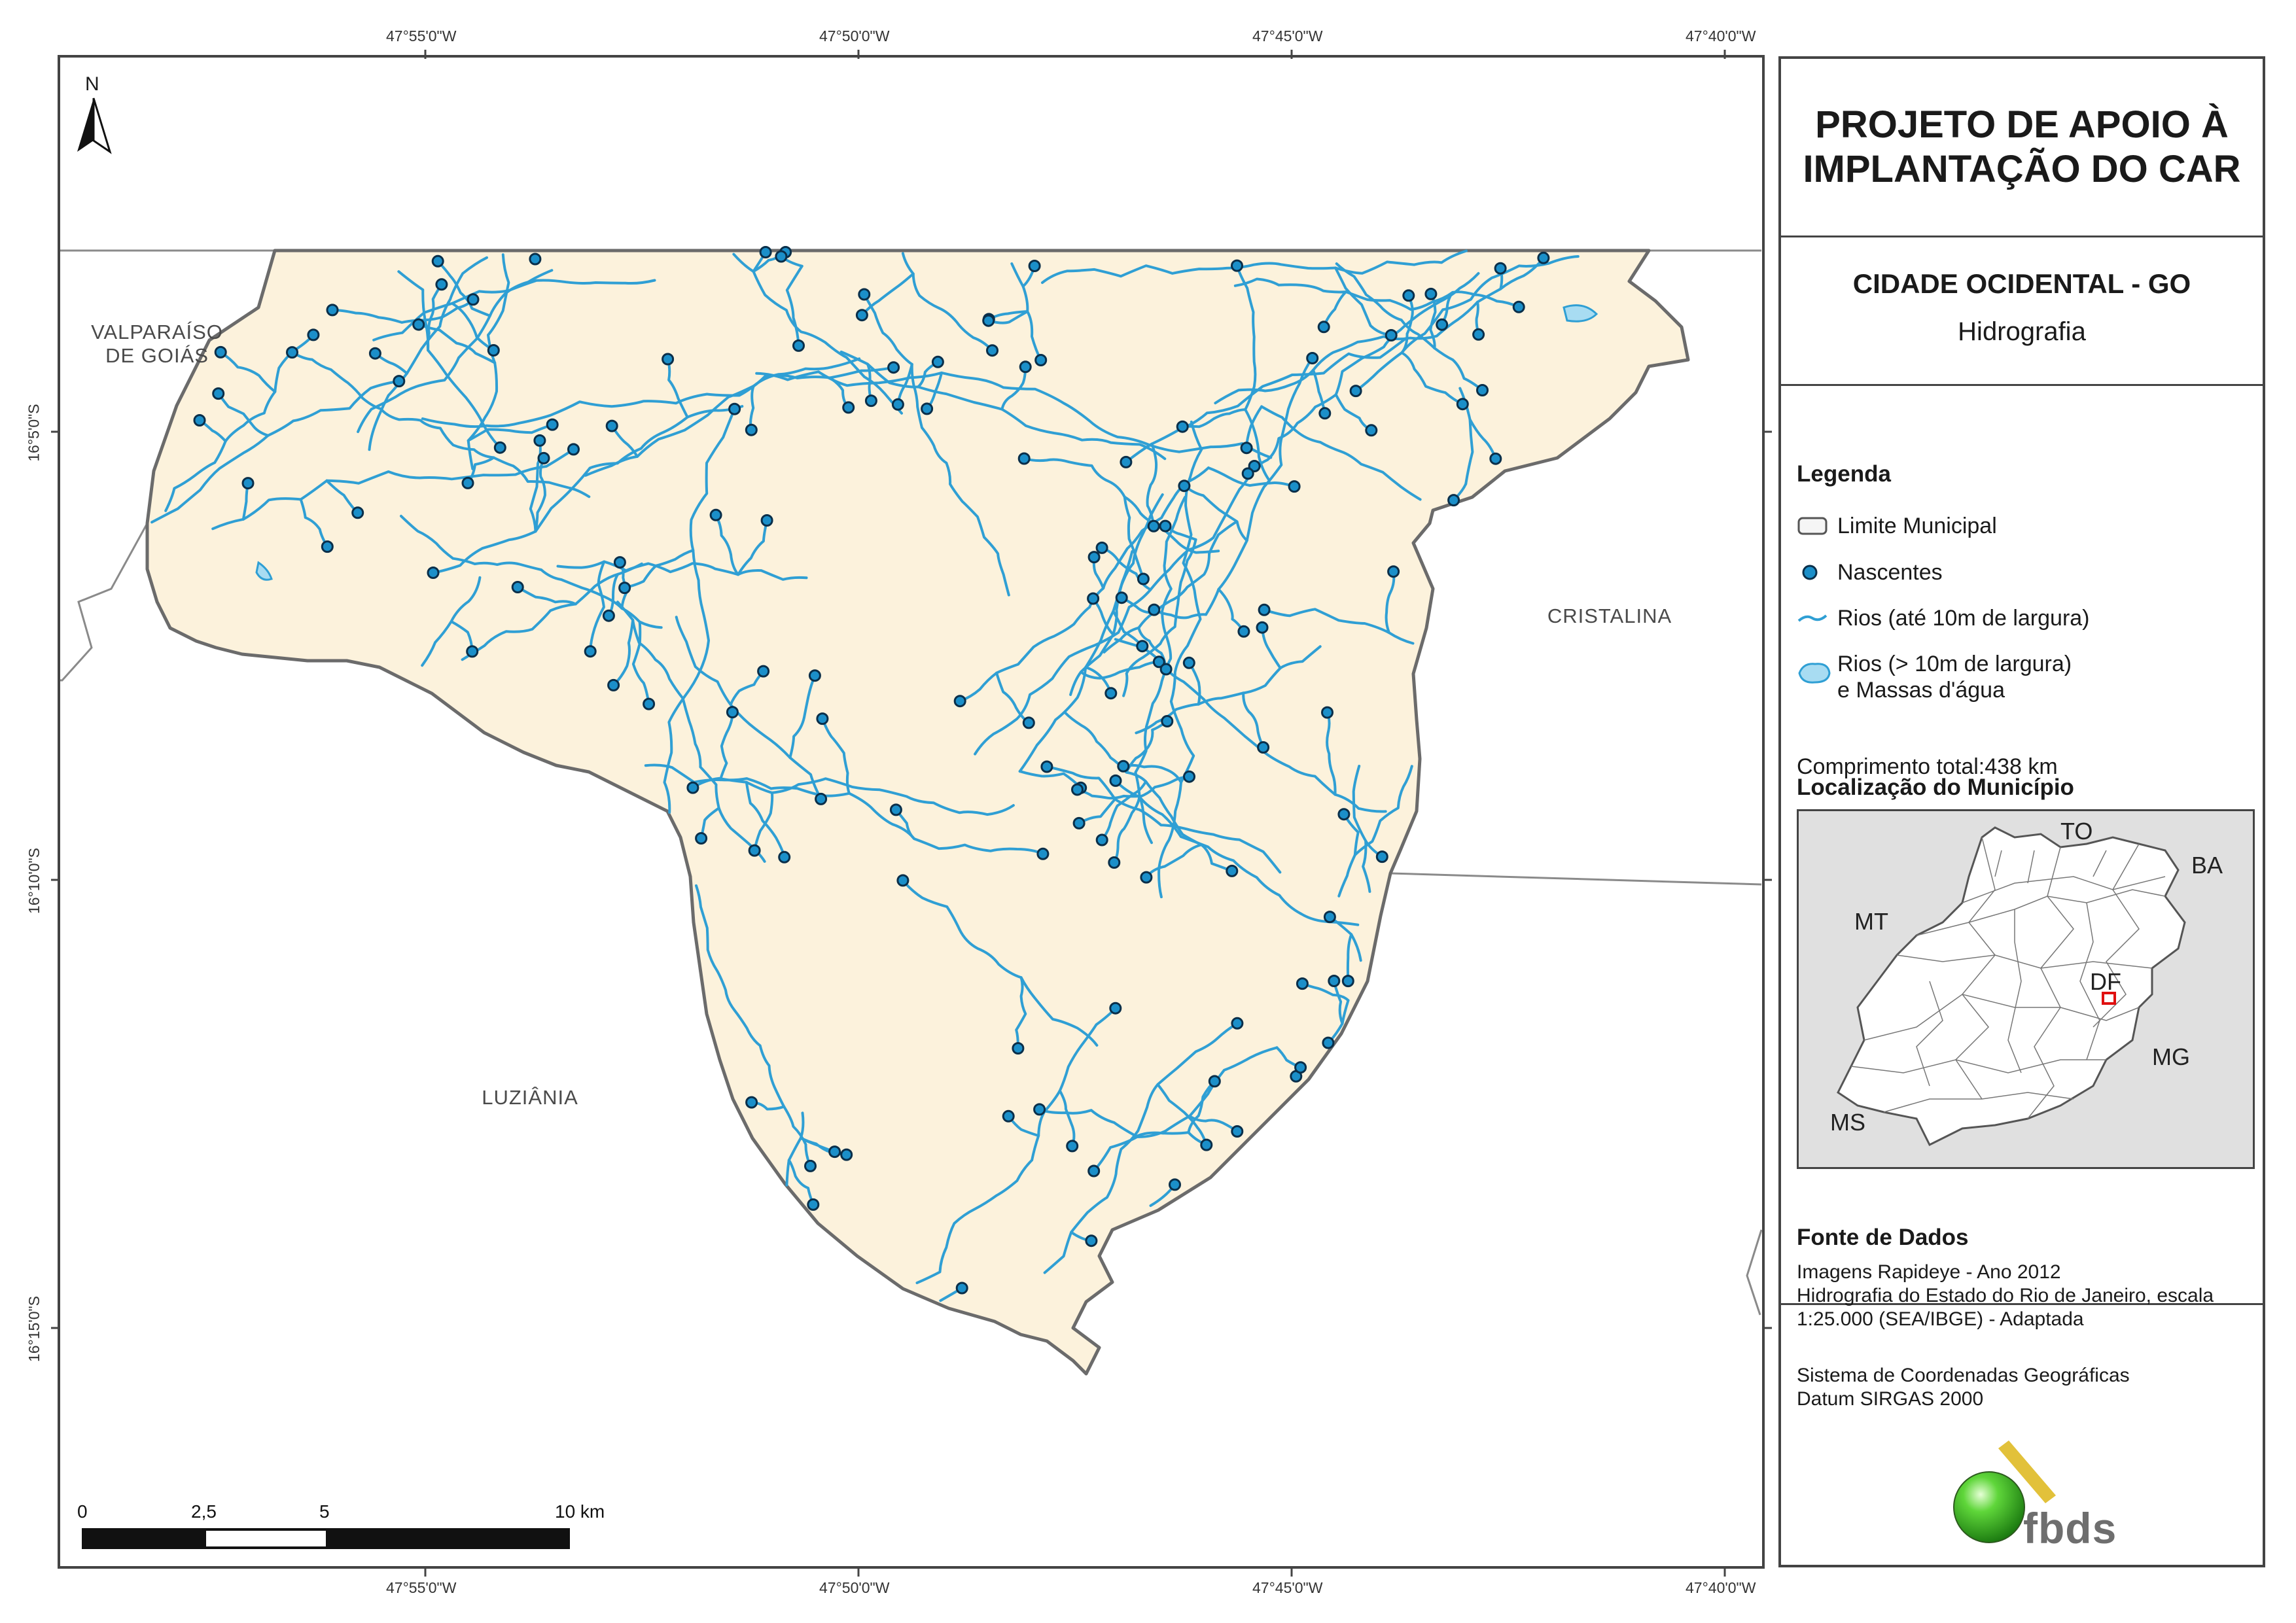 Image resolution: width=2296 pixels, height=1623 pixels. What do you see at coordinates (1721, 1588) in the screenshot?
I see `coord-bottom-4: 47°40'0"W` at bounding box center [1721, 1588].